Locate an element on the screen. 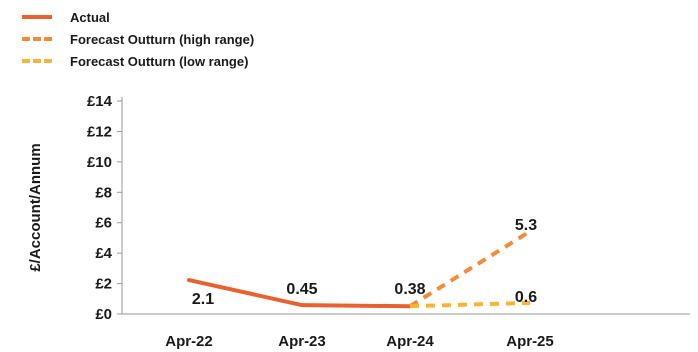  legend-item-high-range: Forecast Outturn (high range) is located at coordinates (138, 39).